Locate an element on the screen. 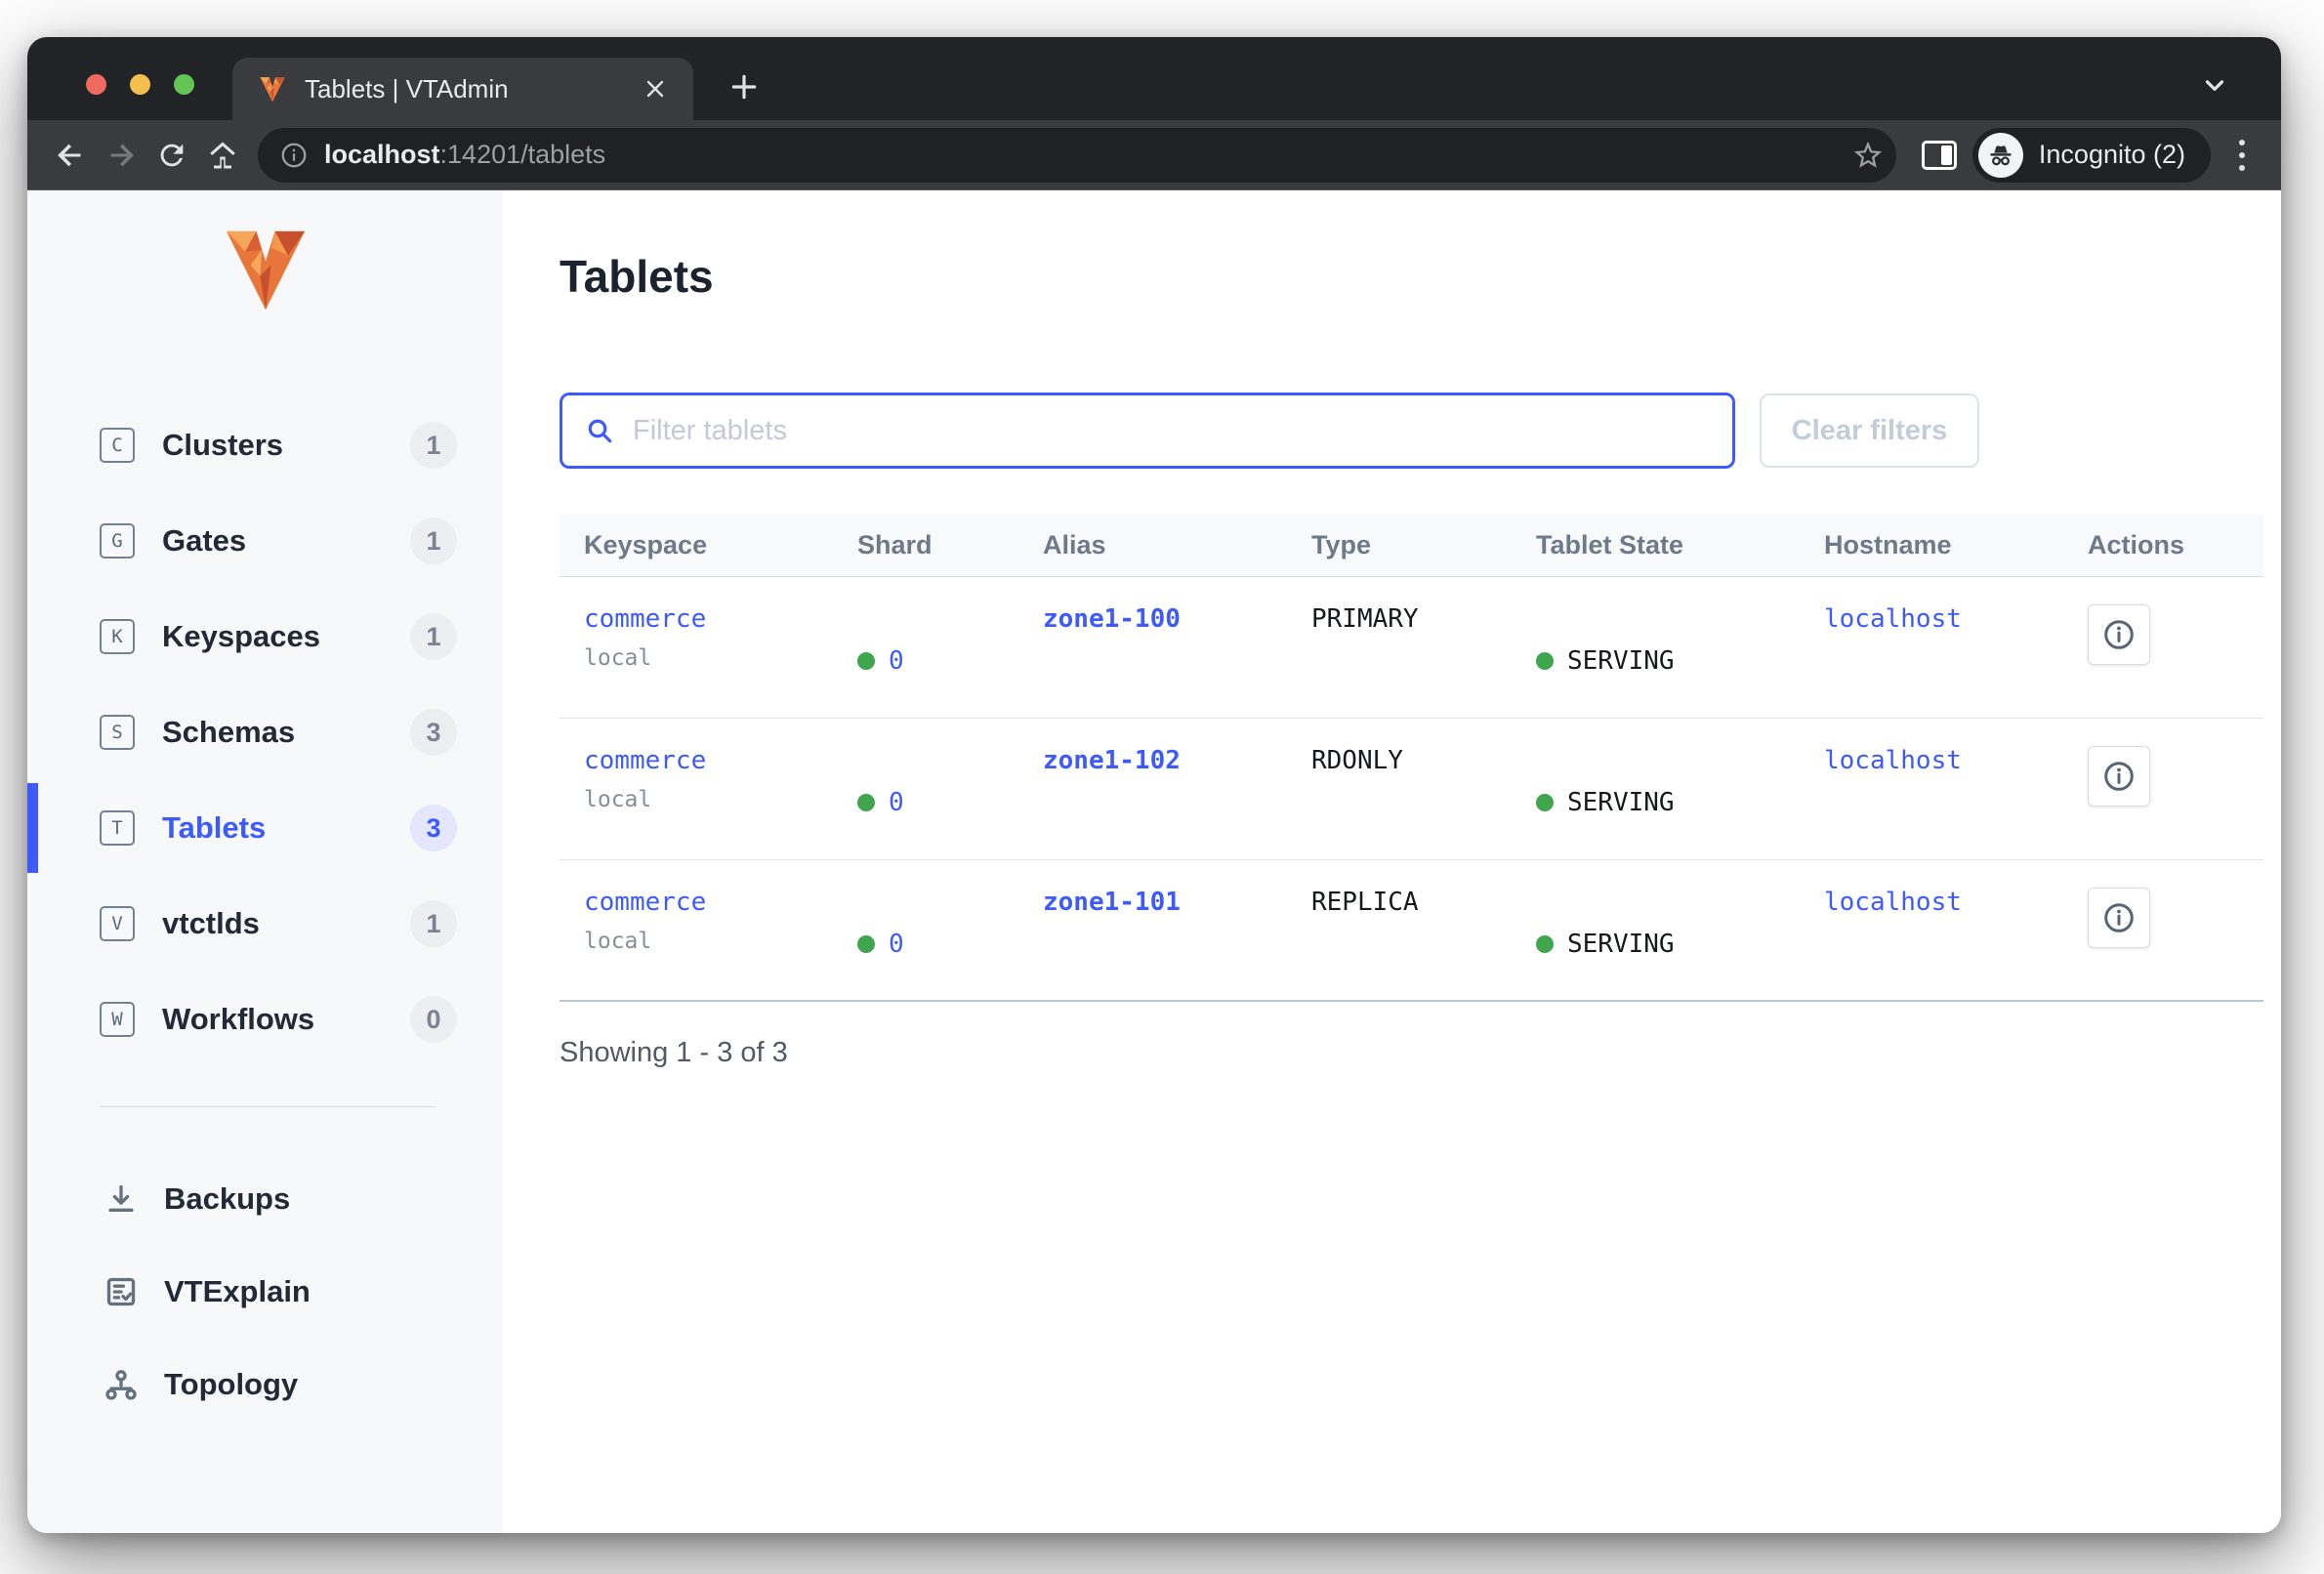  download-icon is located at coordinates (121, 1200).